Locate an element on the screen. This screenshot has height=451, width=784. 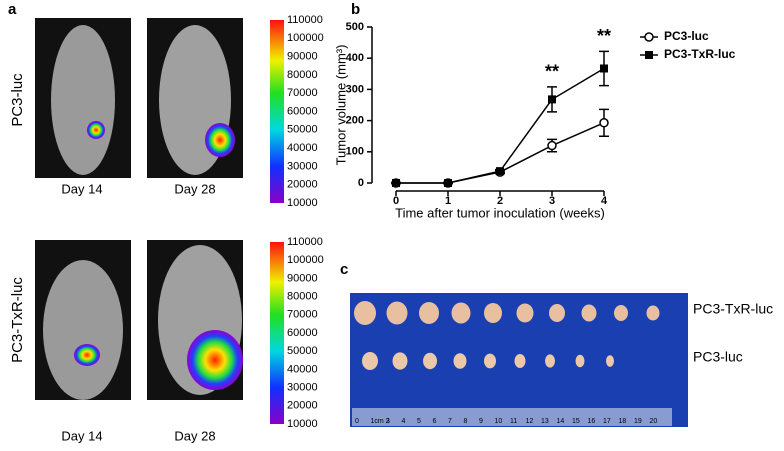
y-tick-label: 0 is located at coordinates (361, 183).